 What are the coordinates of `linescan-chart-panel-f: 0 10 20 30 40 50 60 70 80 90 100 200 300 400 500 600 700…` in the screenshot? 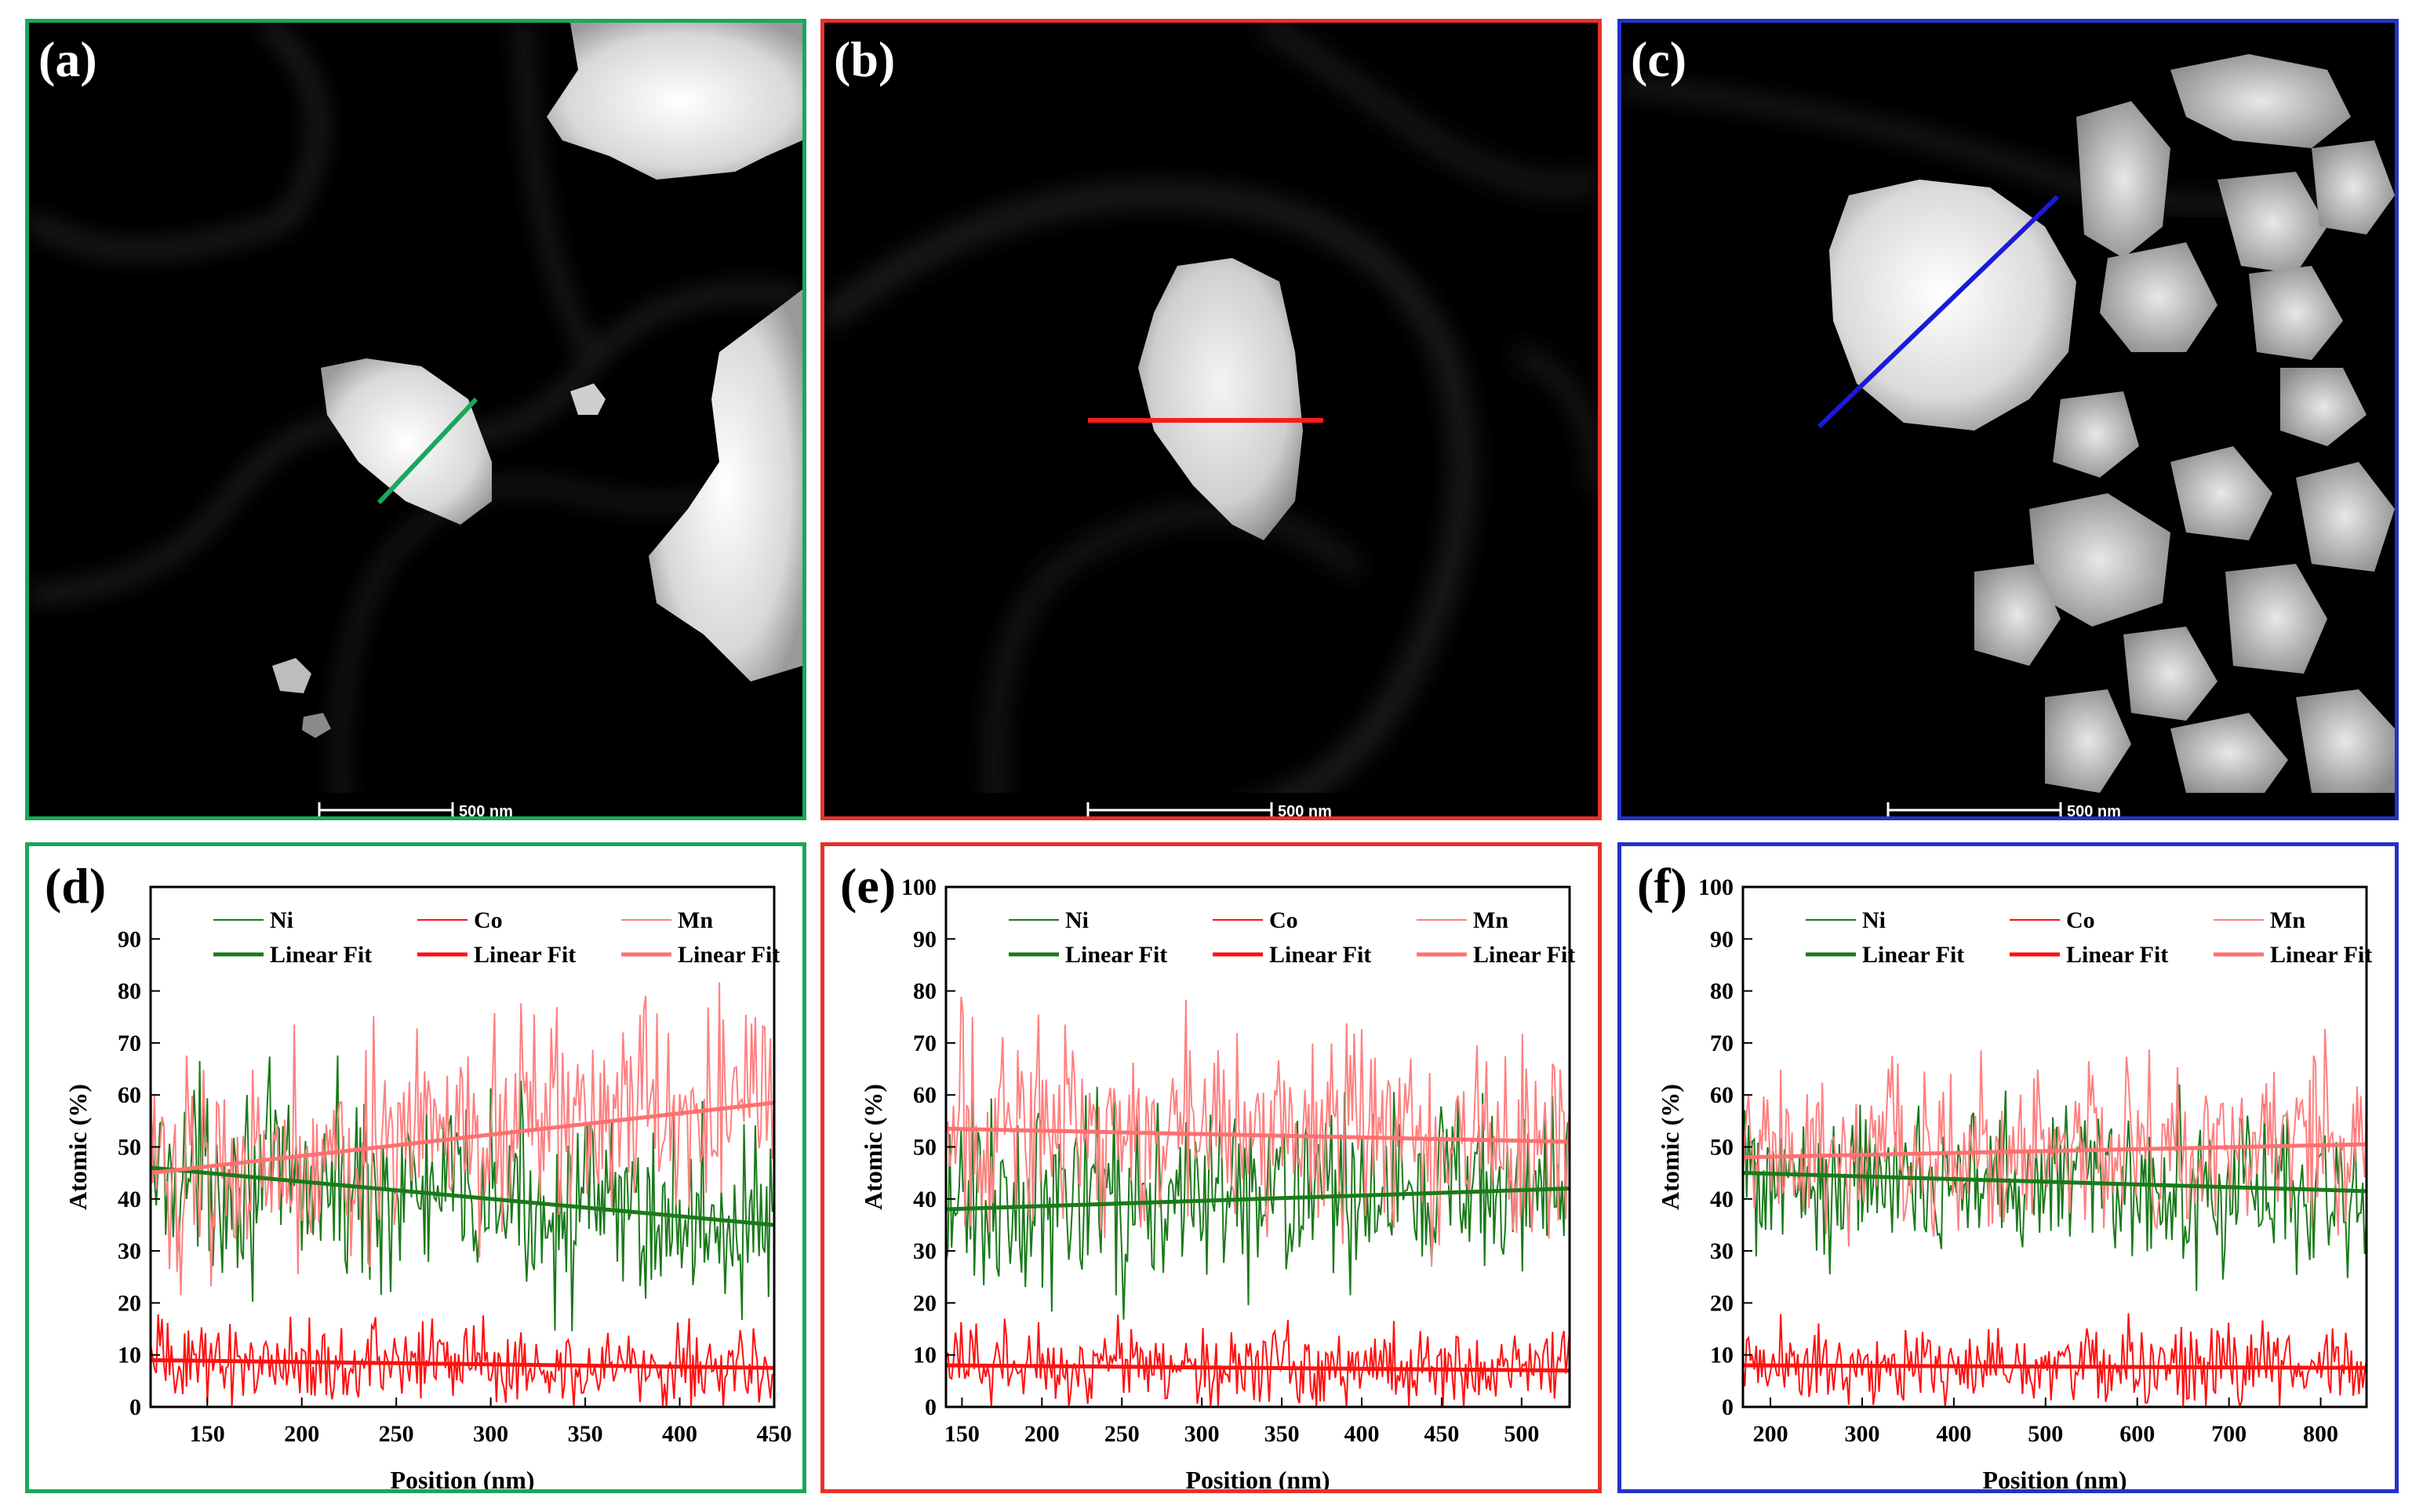 It's located at (2008, 1167).